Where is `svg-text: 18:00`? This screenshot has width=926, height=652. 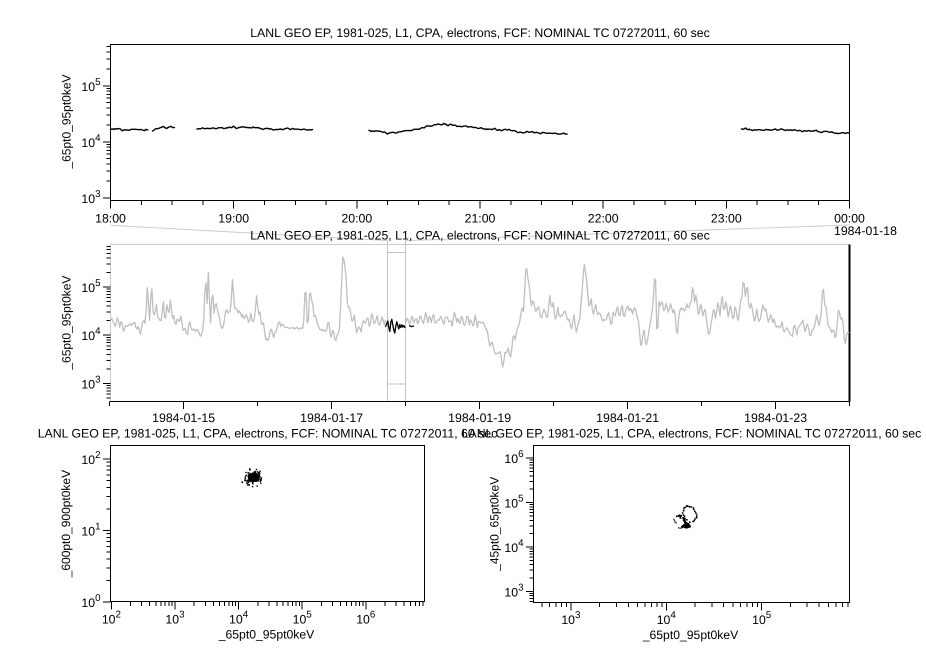
svg-text: 18:00 is located at coordinates (110, 218).